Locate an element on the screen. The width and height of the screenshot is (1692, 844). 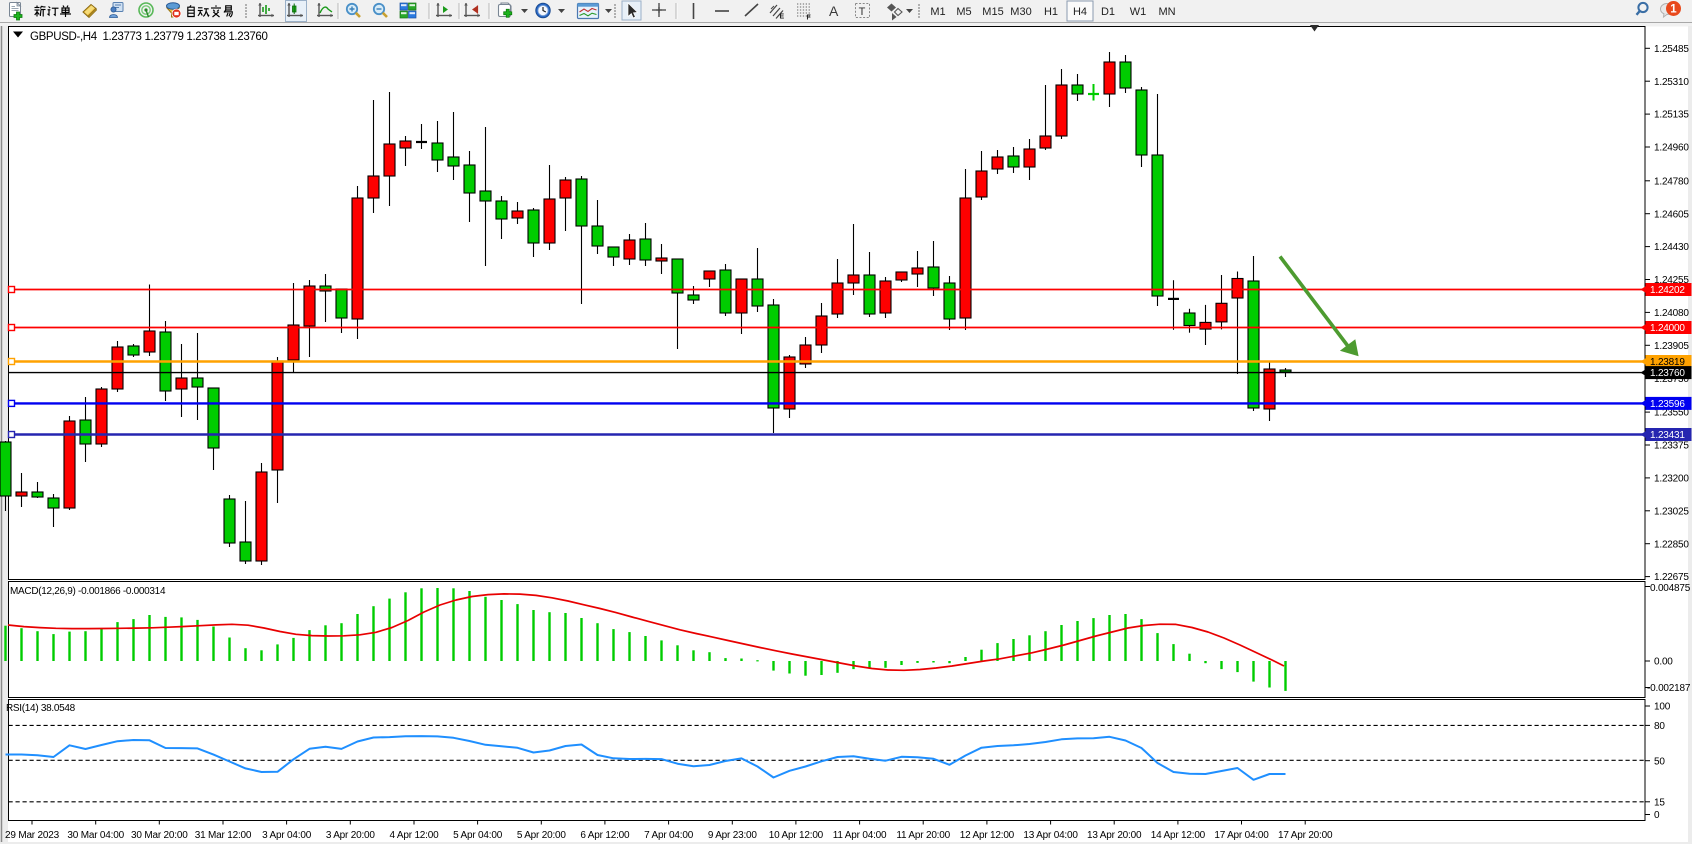
svg-text: MN is located at coordinates (1166, 12).